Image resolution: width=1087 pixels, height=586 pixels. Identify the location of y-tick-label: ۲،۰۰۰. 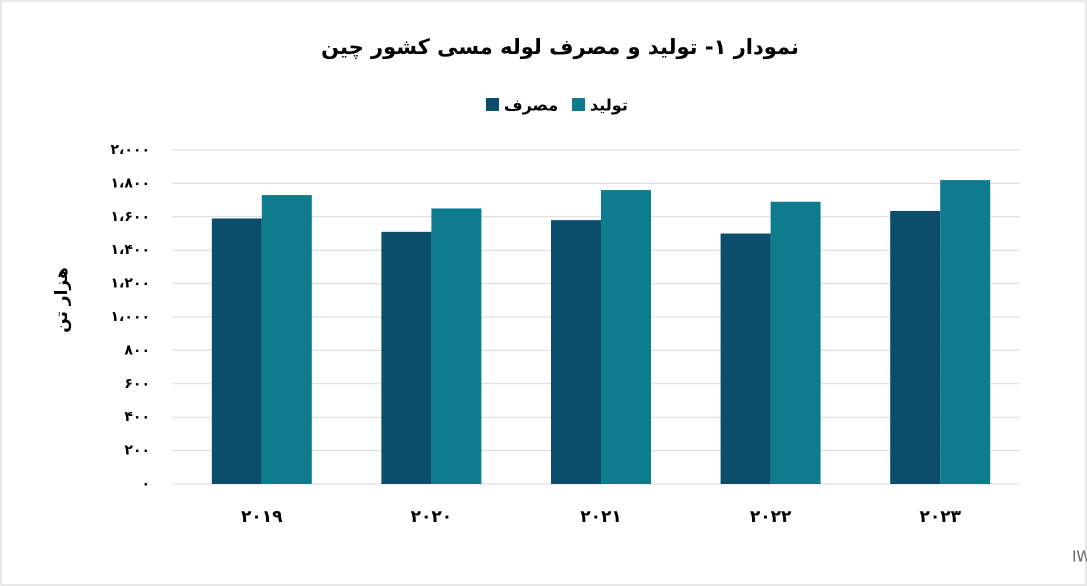
(131, 150).